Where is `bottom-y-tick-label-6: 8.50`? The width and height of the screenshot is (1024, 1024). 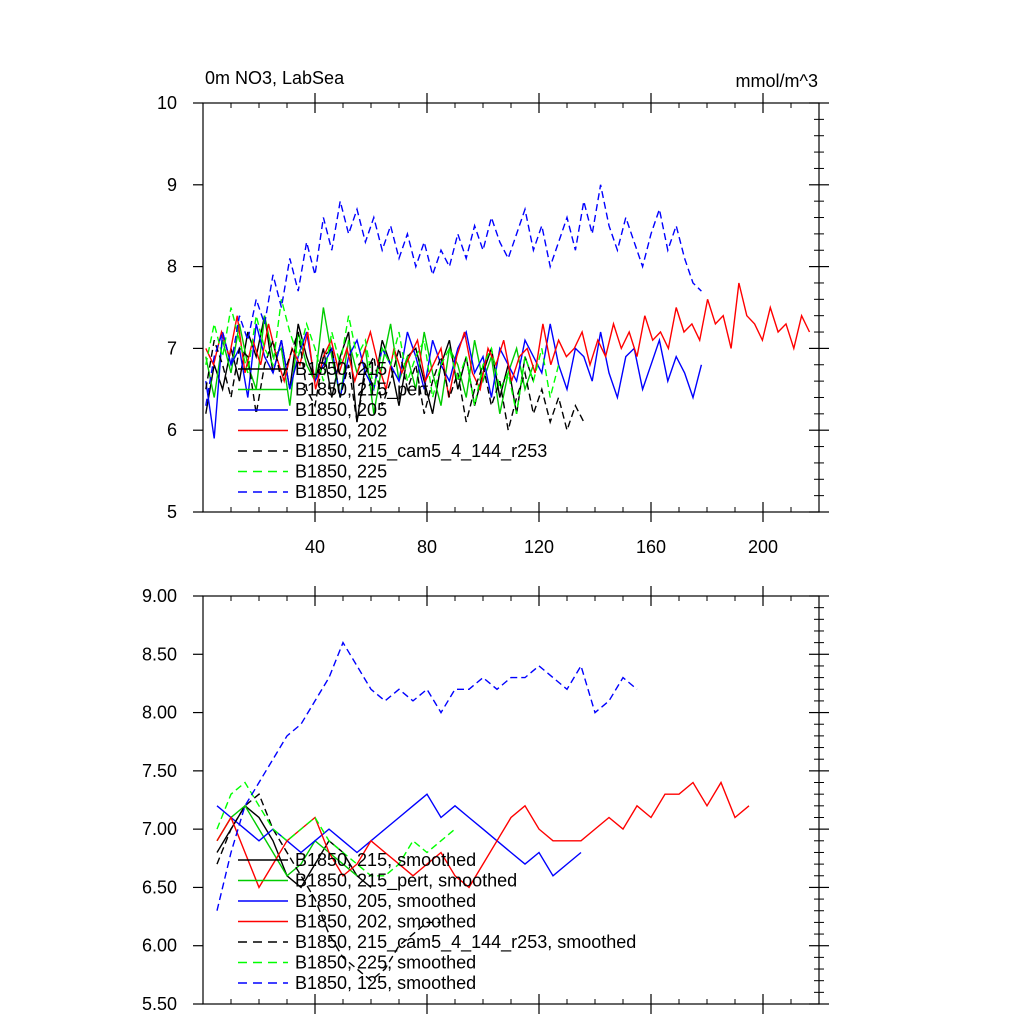 bottom-y-tick-label-6: 8.50 is located at coordinates (159, 654).